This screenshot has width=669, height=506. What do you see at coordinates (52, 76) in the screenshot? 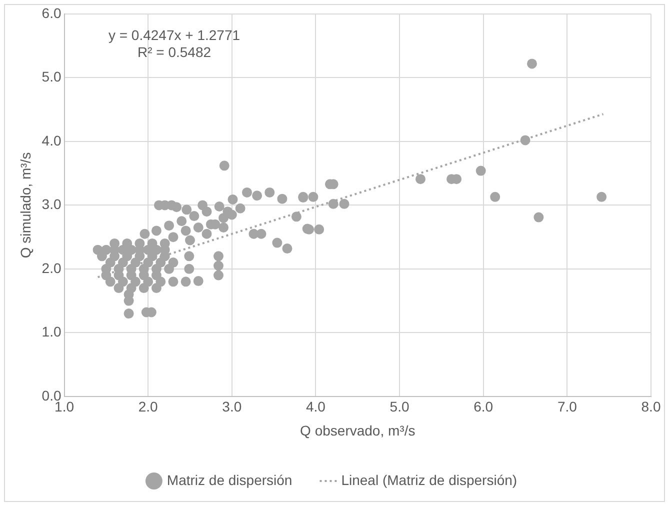
I see `y-tick-label: 5.0` at bounding box center [52, 76].